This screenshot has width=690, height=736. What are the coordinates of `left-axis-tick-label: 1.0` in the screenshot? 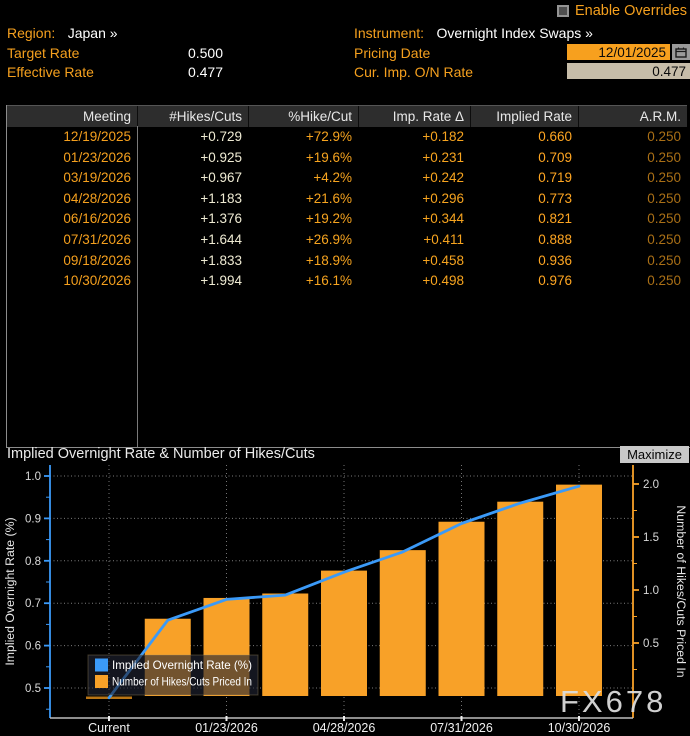 It's located at (33, 477).